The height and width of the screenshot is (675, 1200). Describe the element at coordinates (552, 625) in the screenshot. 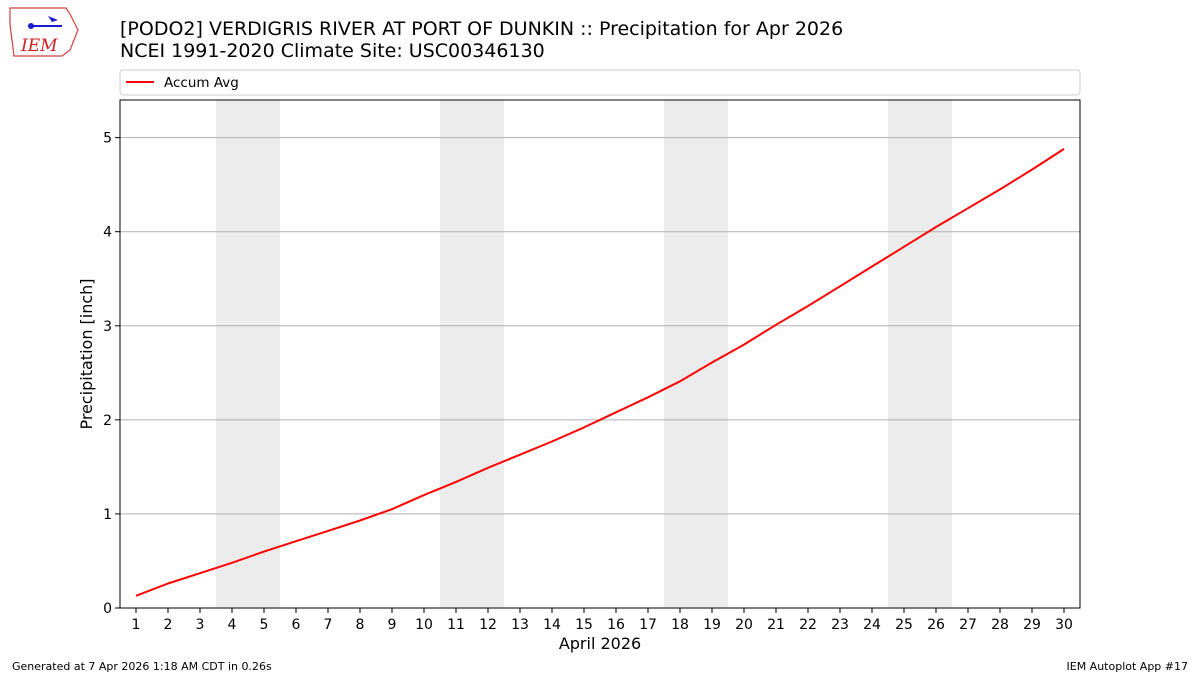

I see `x-tick-label: 14` at that location.